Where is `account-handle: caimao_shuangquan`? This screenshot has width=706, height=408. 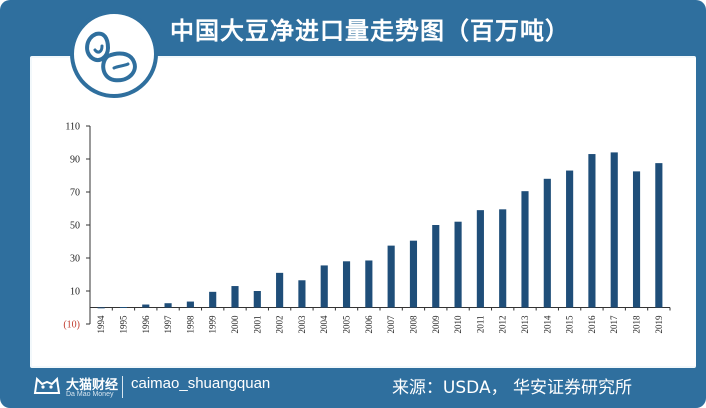 account-handle: caimao_shuangquan is located at coordinates (201, 383).